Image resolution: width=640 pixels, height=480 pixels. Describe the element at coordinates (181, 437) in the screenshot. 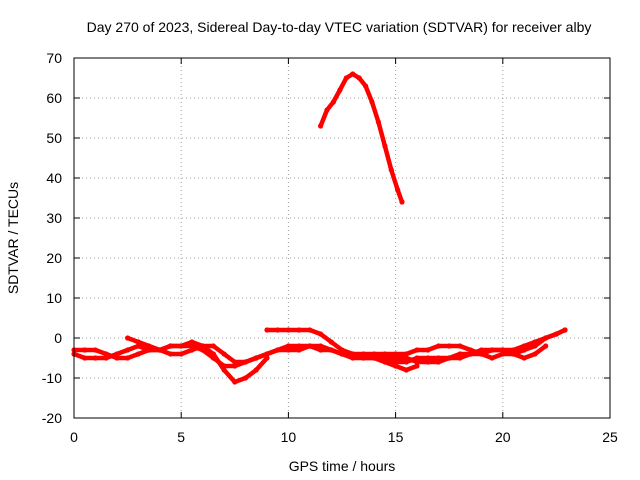

I see `x-tick-label: 5` at that location.